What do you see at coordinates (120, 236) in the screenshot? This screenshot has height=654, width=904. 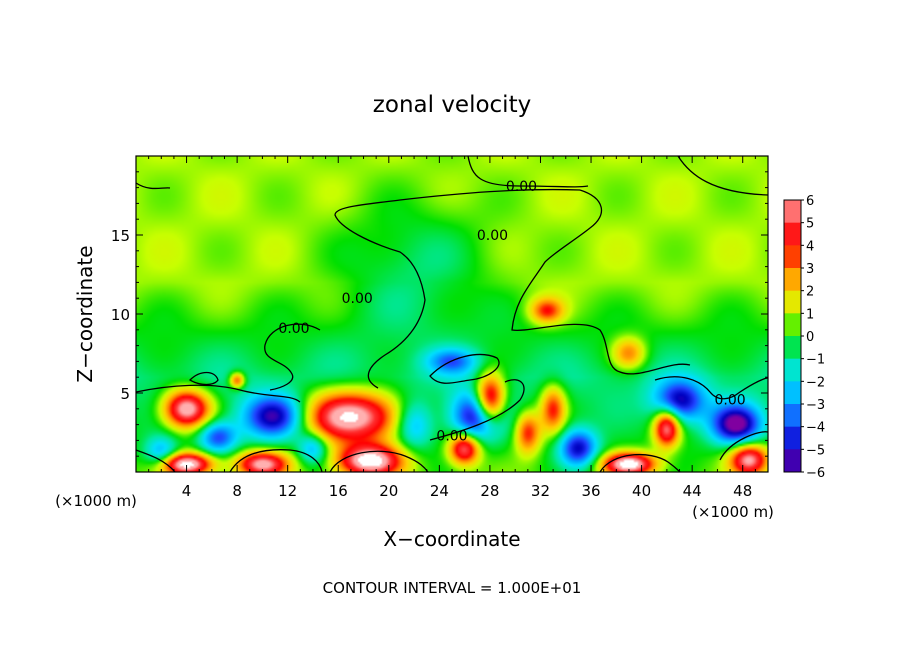 I see `y-tick-label: 15` at bounding box center [120, 236].